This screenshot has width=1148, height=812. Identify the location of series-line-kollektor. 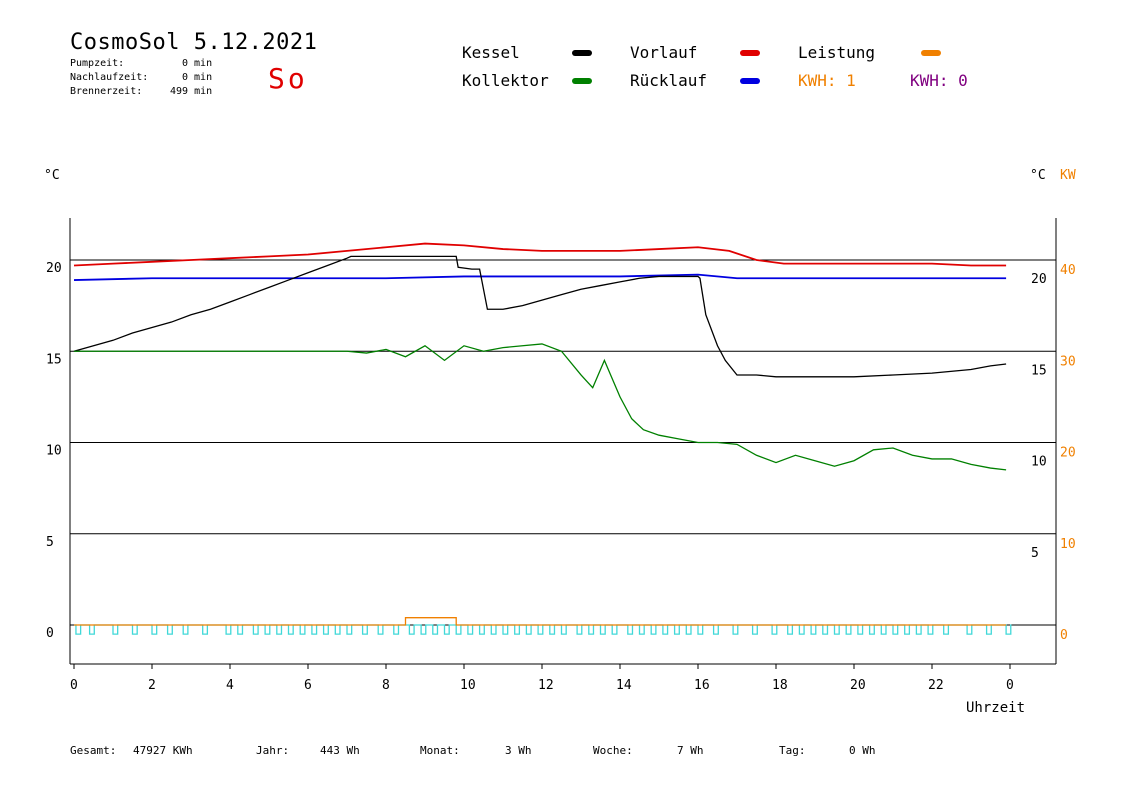
(540, 407).